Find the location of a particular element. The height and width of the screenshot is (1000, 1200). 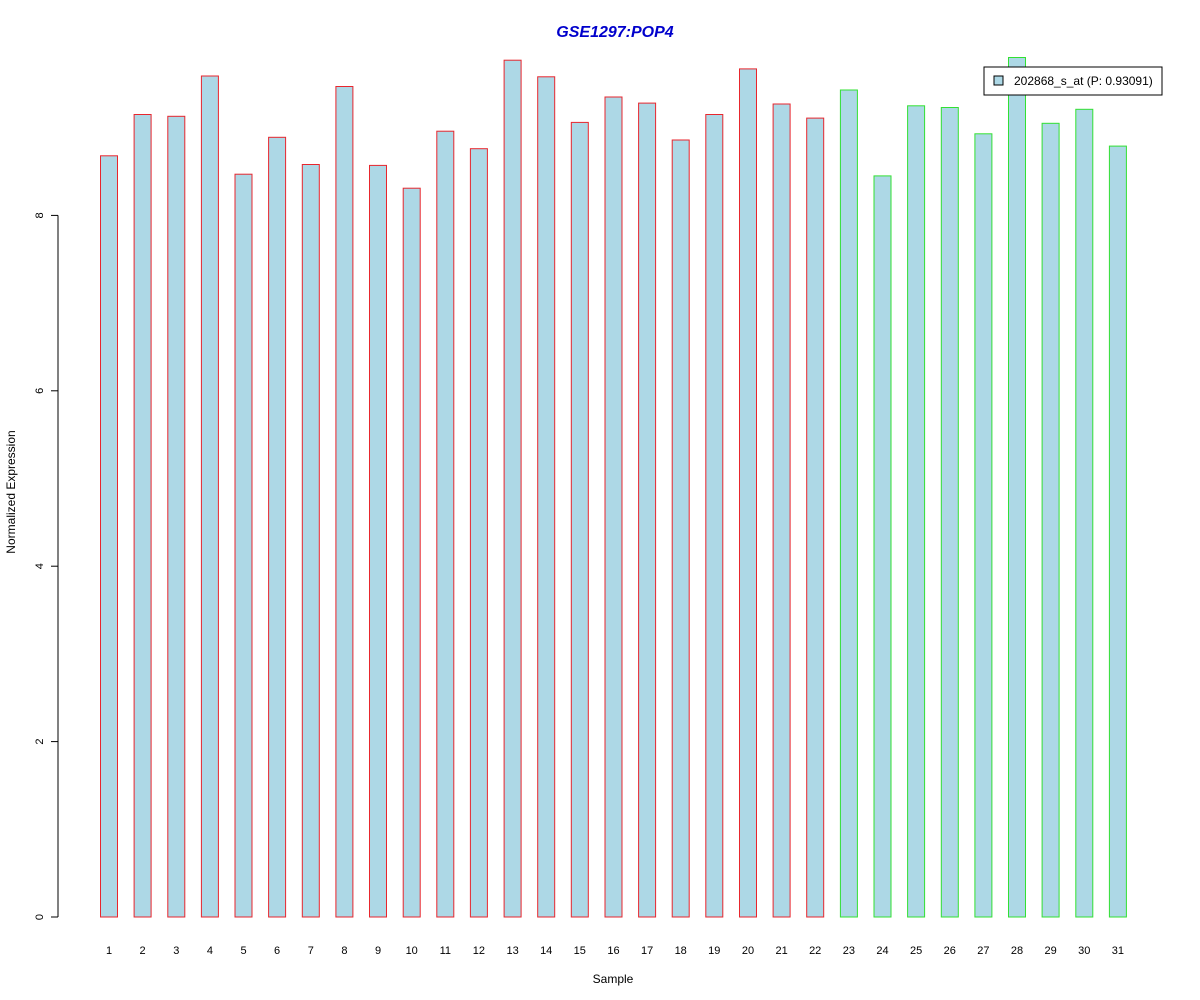

legend: 202868_s_at (P: 0.93091) is located at coordinates (1073, 81).